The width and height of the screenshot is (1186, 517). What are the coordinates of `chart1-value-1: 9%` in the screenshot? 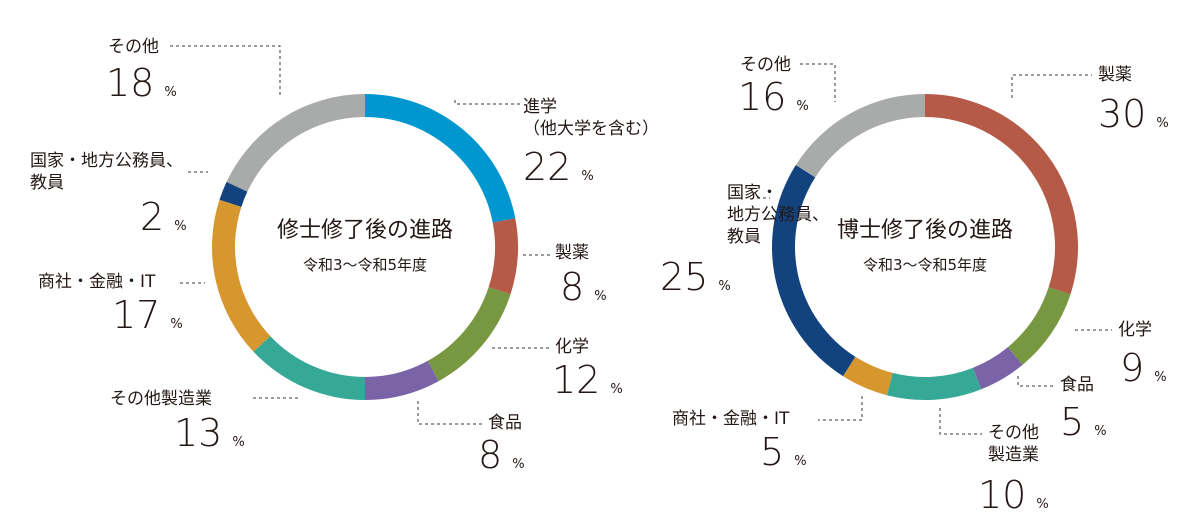 It's located at (1143, 368).